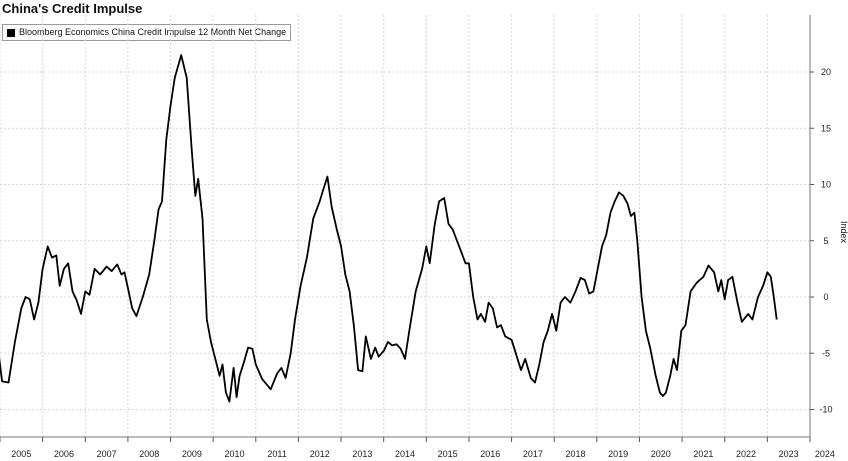 This screenshot has height=461, width=848. What do you see at coordinates (448, 454) in the screenshot?
I see `x-tick-label: 2015` at bounding box center [448, 454].